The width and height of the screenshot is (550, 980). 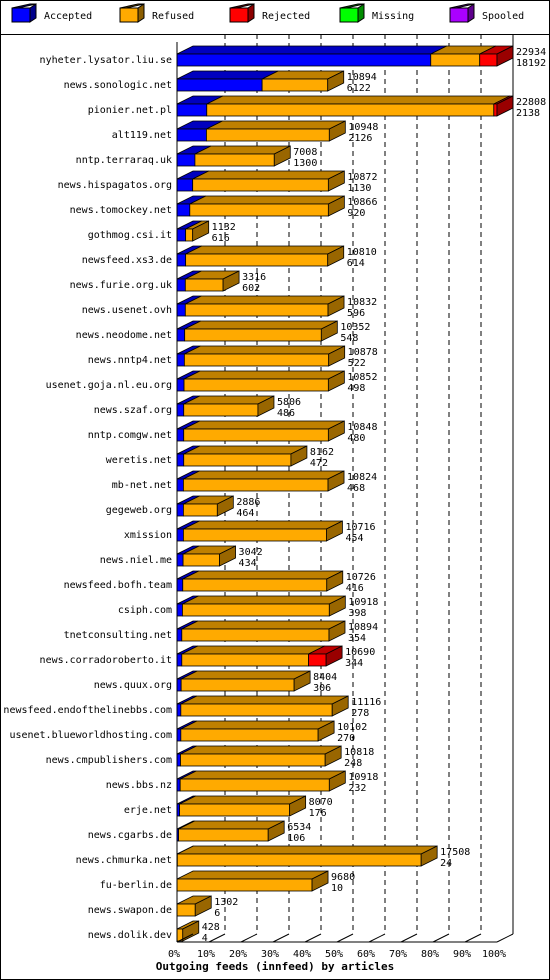 What do you see at coordinates (360, 527) in the screenshot?
I see `total-label: 10716` at bounding box center [360, 527].